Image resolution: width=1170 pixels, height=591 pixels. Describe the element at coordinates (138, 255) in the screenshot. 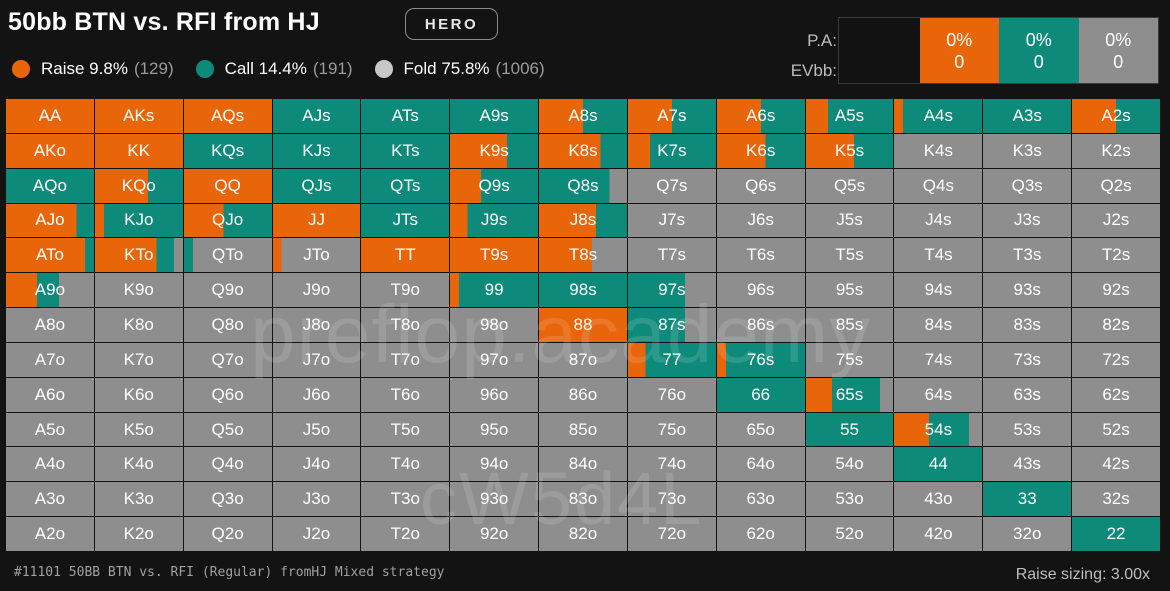

I see `hand-cell: KTo` at that location.